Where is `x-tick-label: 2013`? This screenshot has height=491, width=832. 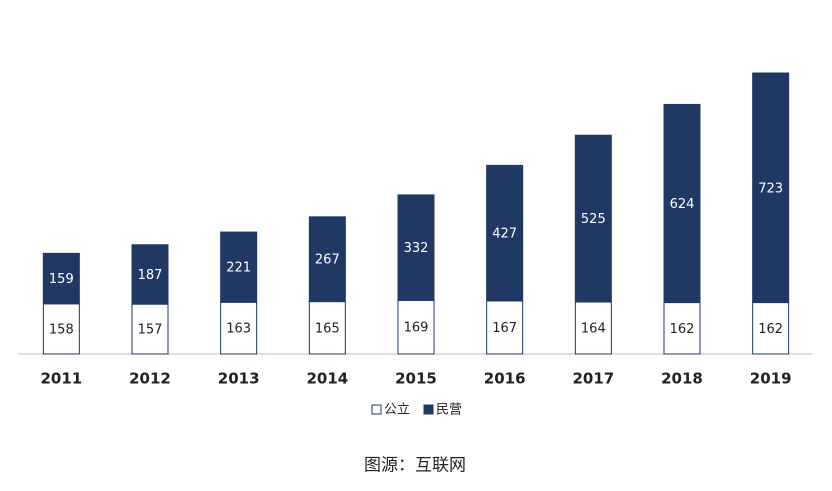 x-tick-label: 2013 is located at coordinates (239, 379).